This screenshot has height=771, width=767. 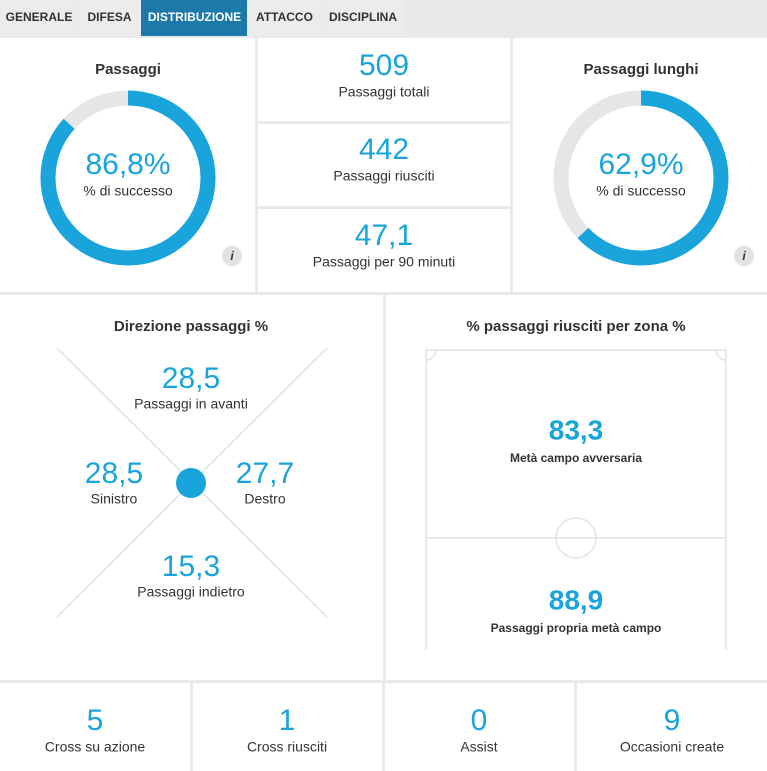 What do you see at coordinates (128, 69) in the screenshot?
I see `donut-title: Passaggi` at bounding box center [128, 69].